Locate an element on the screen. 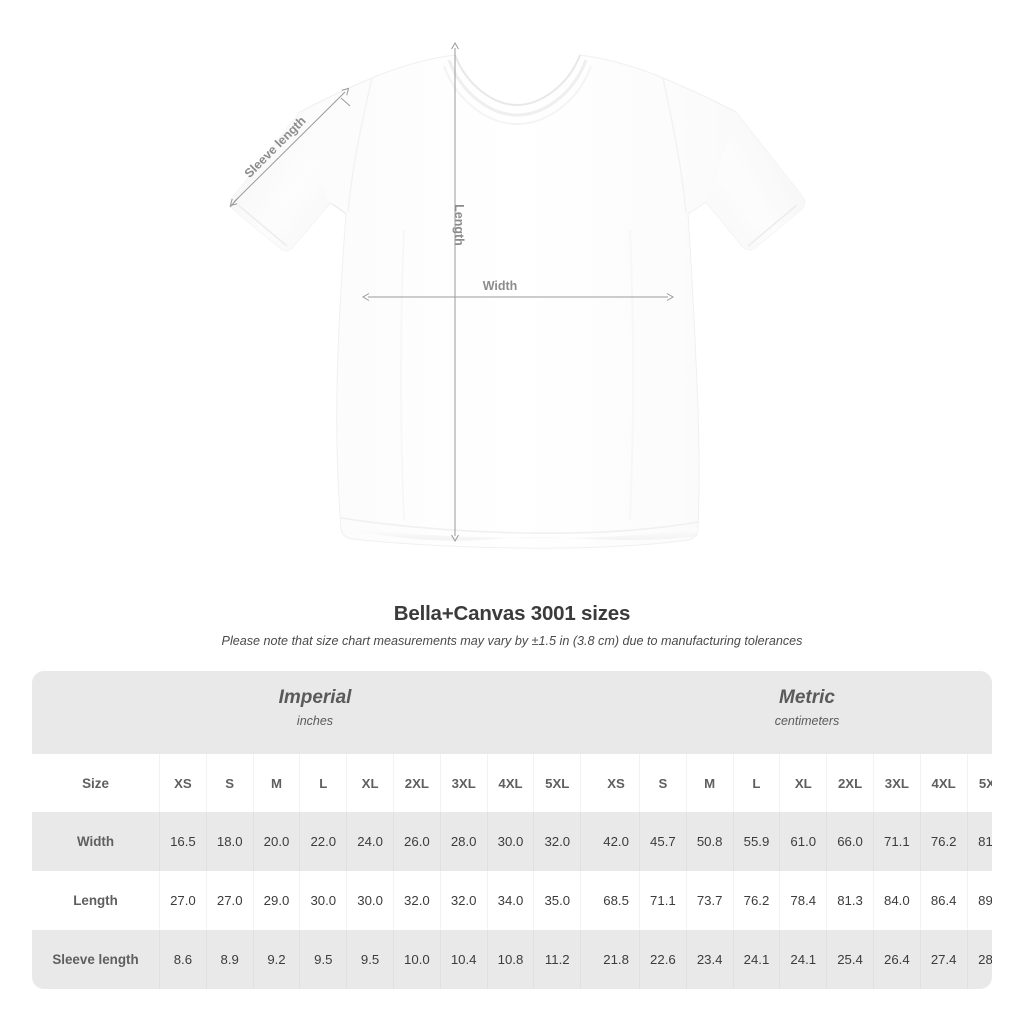 This screenshot has width=1024, height=1024. table-corner-size-label: Size is located at coordinates (96, 783).